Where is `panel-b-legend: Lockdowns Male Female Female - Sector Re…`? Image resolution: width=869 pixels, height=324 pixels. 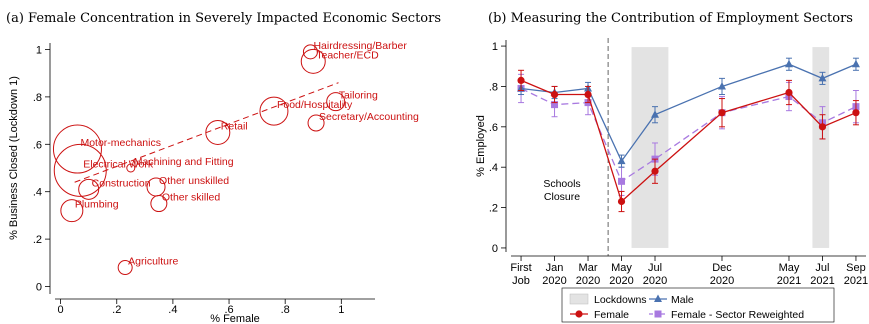
panel-b-legend: Lockdowns Male Female Female - Sector Re… is located at coordinates (698, 305).